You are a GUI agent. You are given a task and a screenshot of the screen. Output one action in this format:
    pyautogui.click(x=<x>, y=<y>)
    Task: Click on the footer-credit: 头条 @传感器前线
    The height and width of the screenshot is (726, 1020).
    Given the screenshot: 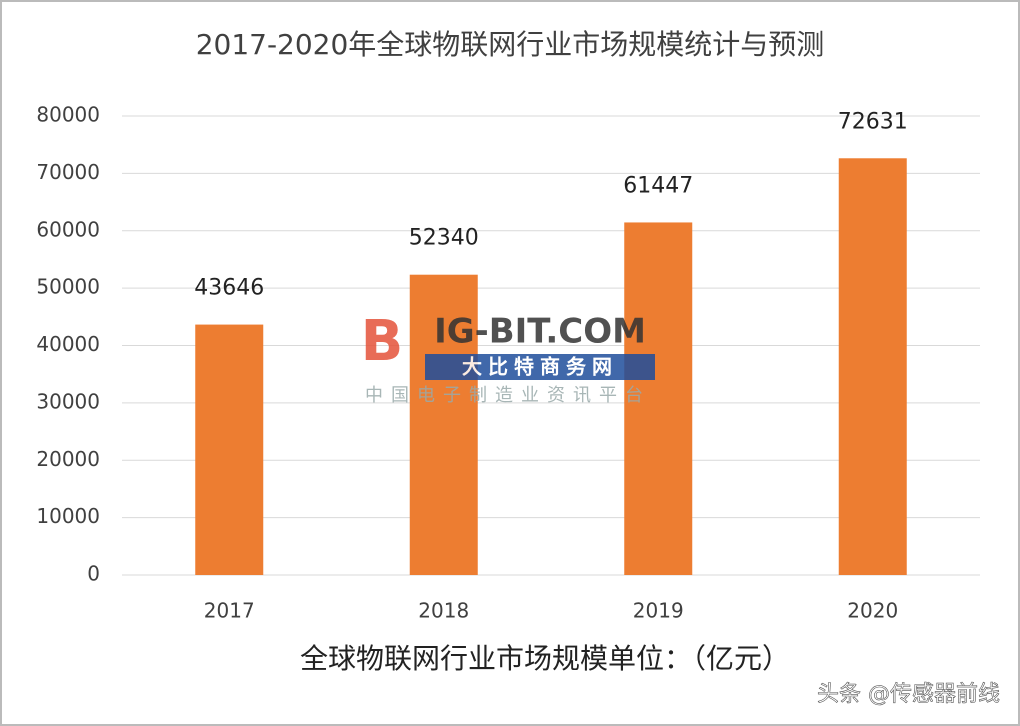 What is the action you would take?
    pyautogui.click(x=908, y=694)
    